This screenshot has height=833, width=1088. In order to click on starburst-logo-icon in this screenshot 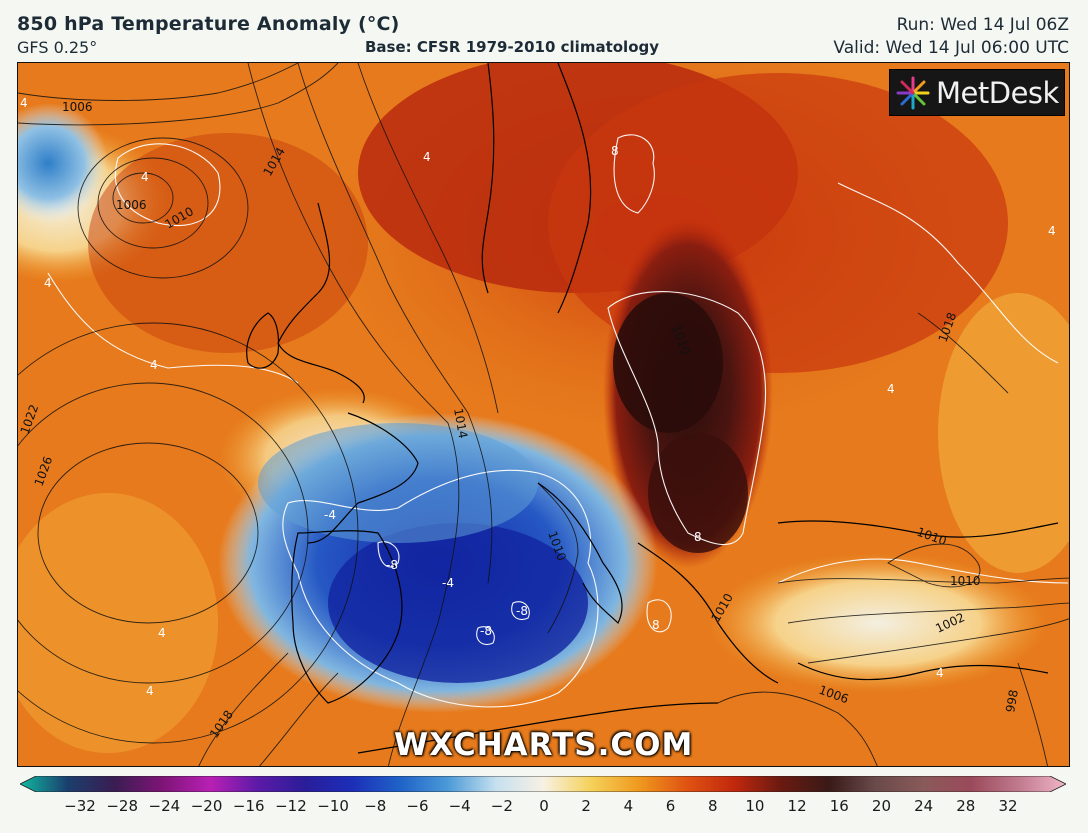, I will do `click(913, 92)`.